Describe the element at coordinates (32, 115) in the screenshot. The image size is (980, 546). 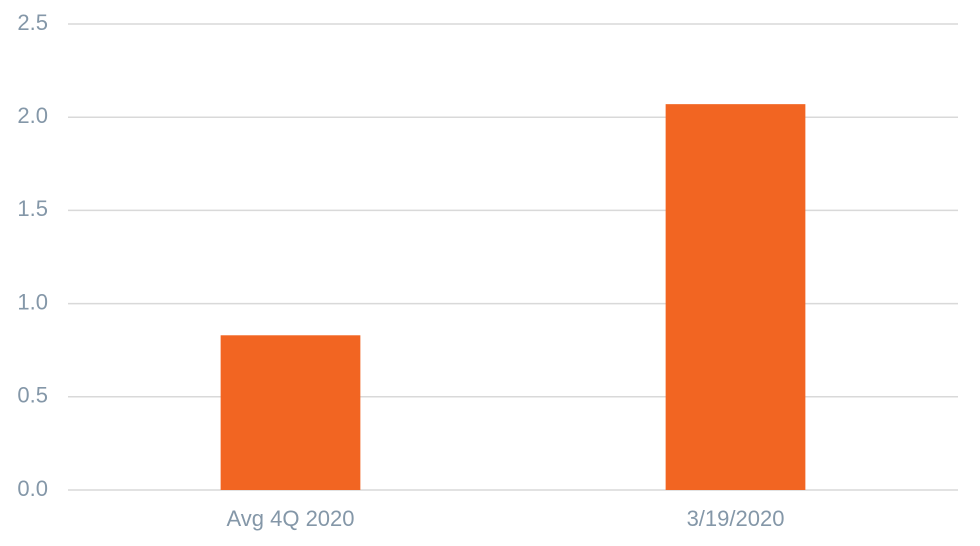
I see `y-tick-label: 2.0` at that location.